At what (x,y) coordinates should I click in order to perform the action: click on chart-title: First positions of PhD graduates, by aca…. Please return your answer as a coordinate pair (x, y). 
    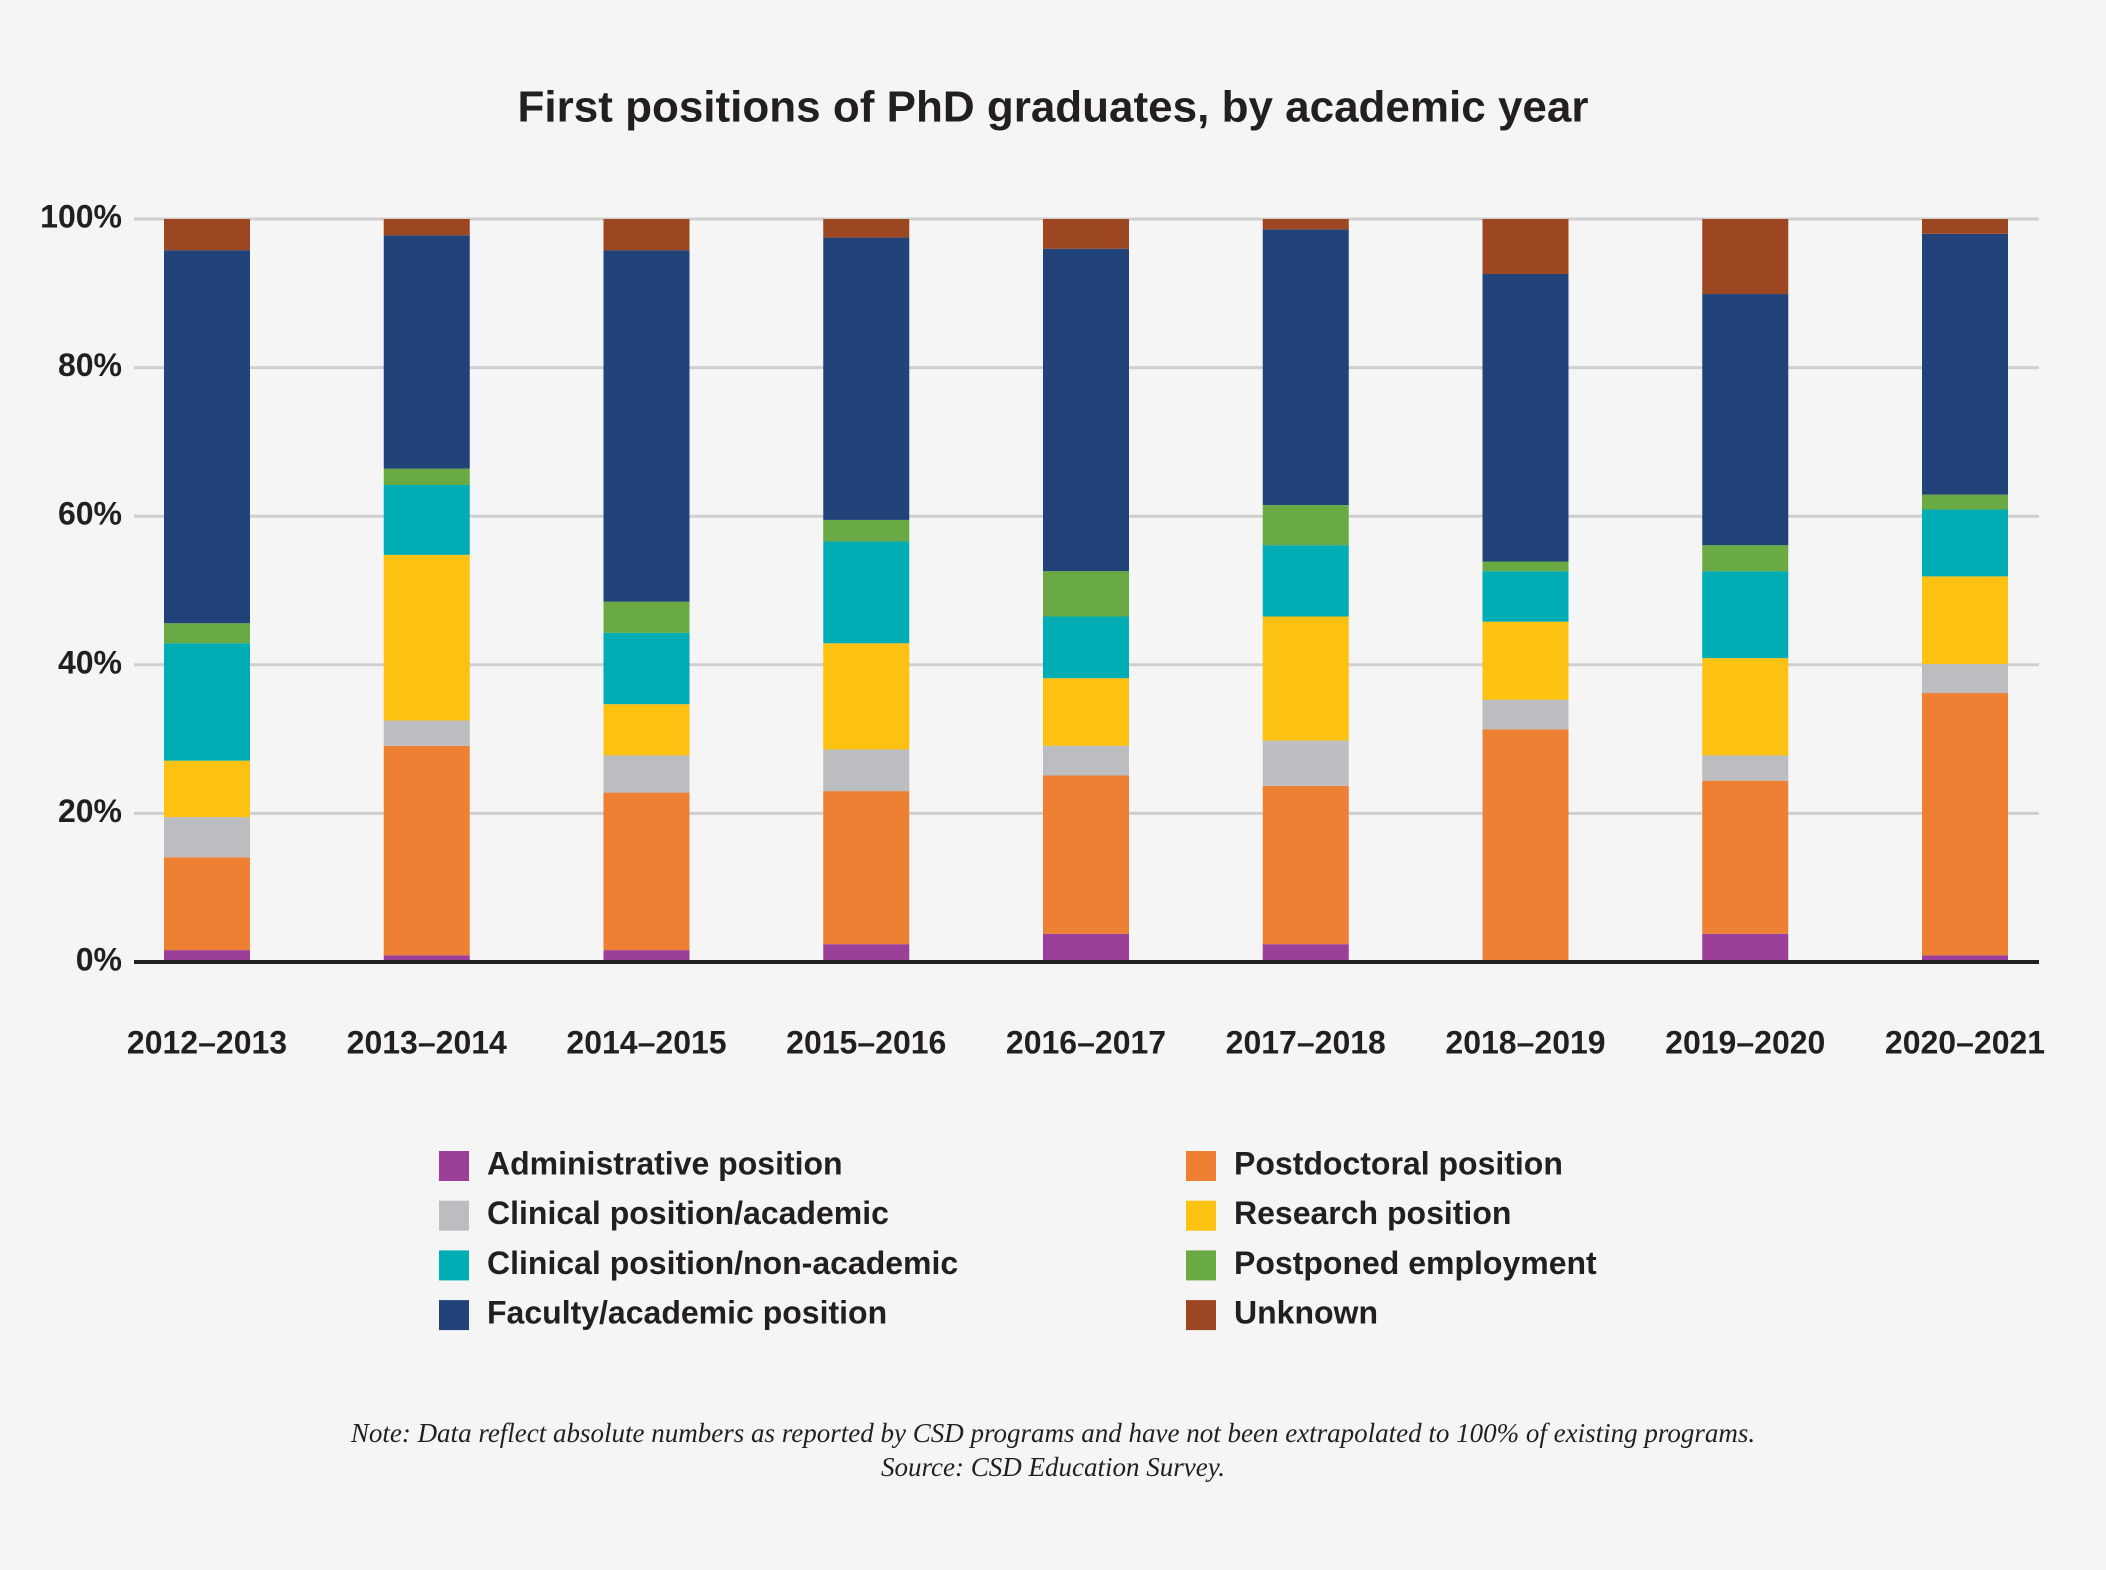
    Looking at the image, I should click on (1053, 107).